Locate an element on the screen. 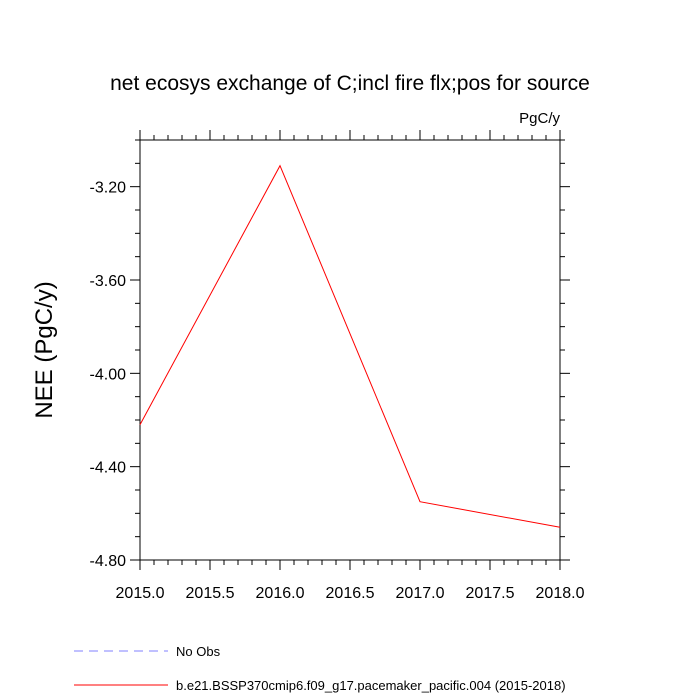  x-tick-label: 2017.5 is located at coordinates (490, 593).